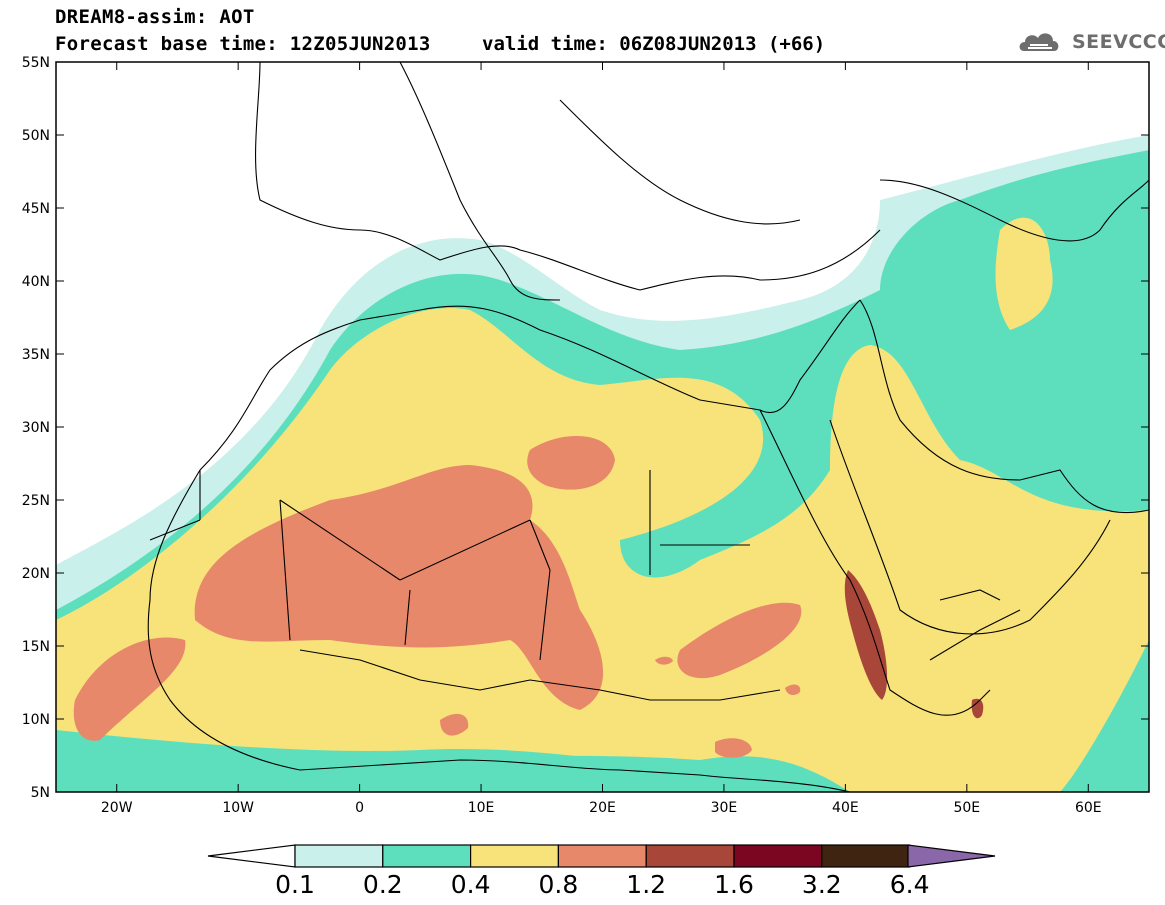 This screenshot has width=1165, height=905. I want to click on lat-label: 25N, so click(36, 501).